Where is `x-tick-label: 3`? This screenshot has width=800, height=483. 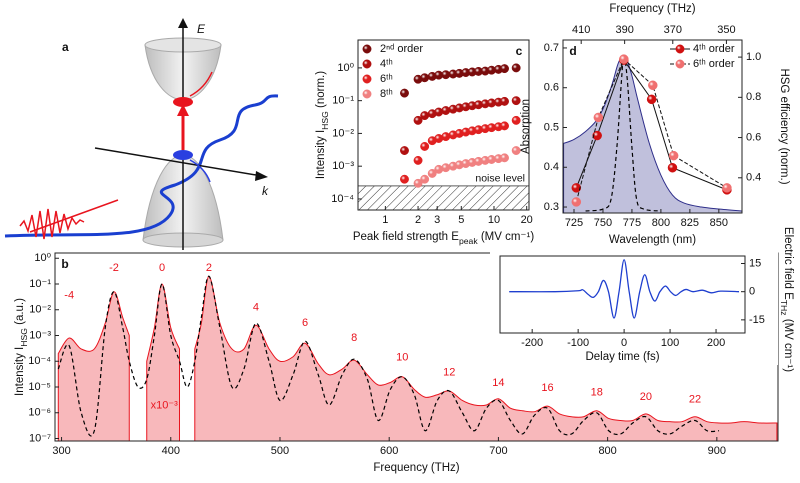 x-tick-label: 3 is located at coordinates (437, 220).